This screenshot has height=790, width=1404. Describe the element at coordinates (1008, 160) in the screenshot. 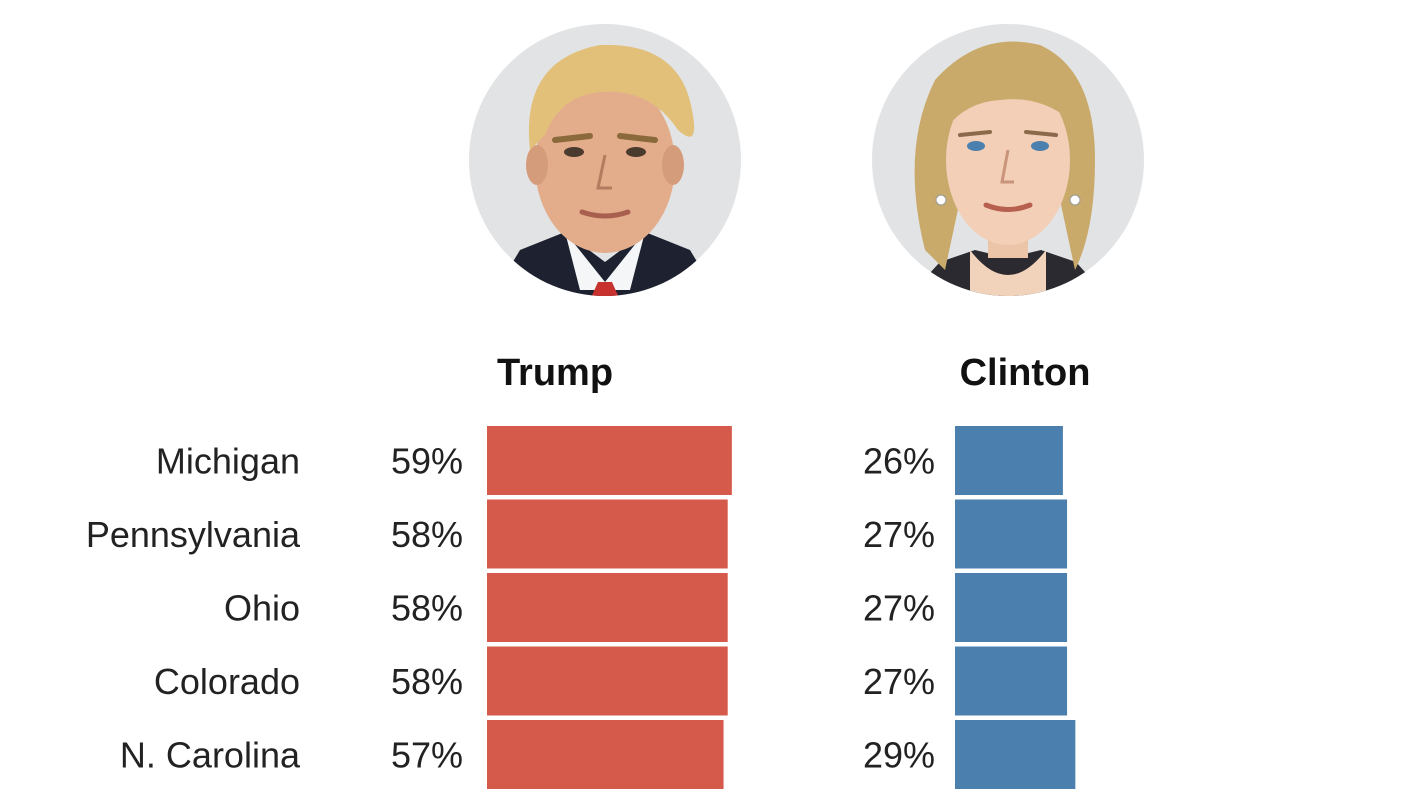

I see `clinton-portrait-icon` at that location.